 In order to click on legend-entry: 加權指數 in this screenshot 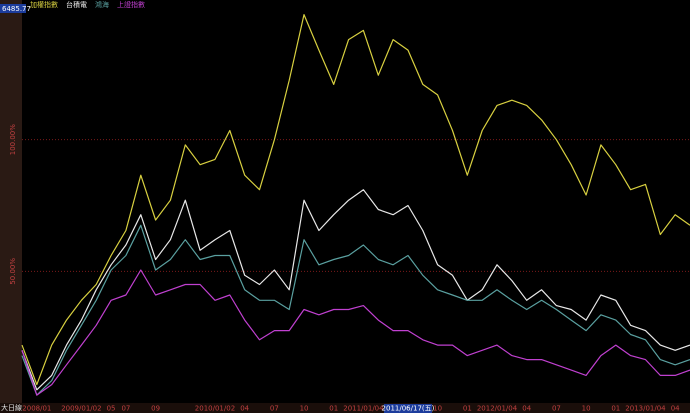, I will do `click(44, 4)`.